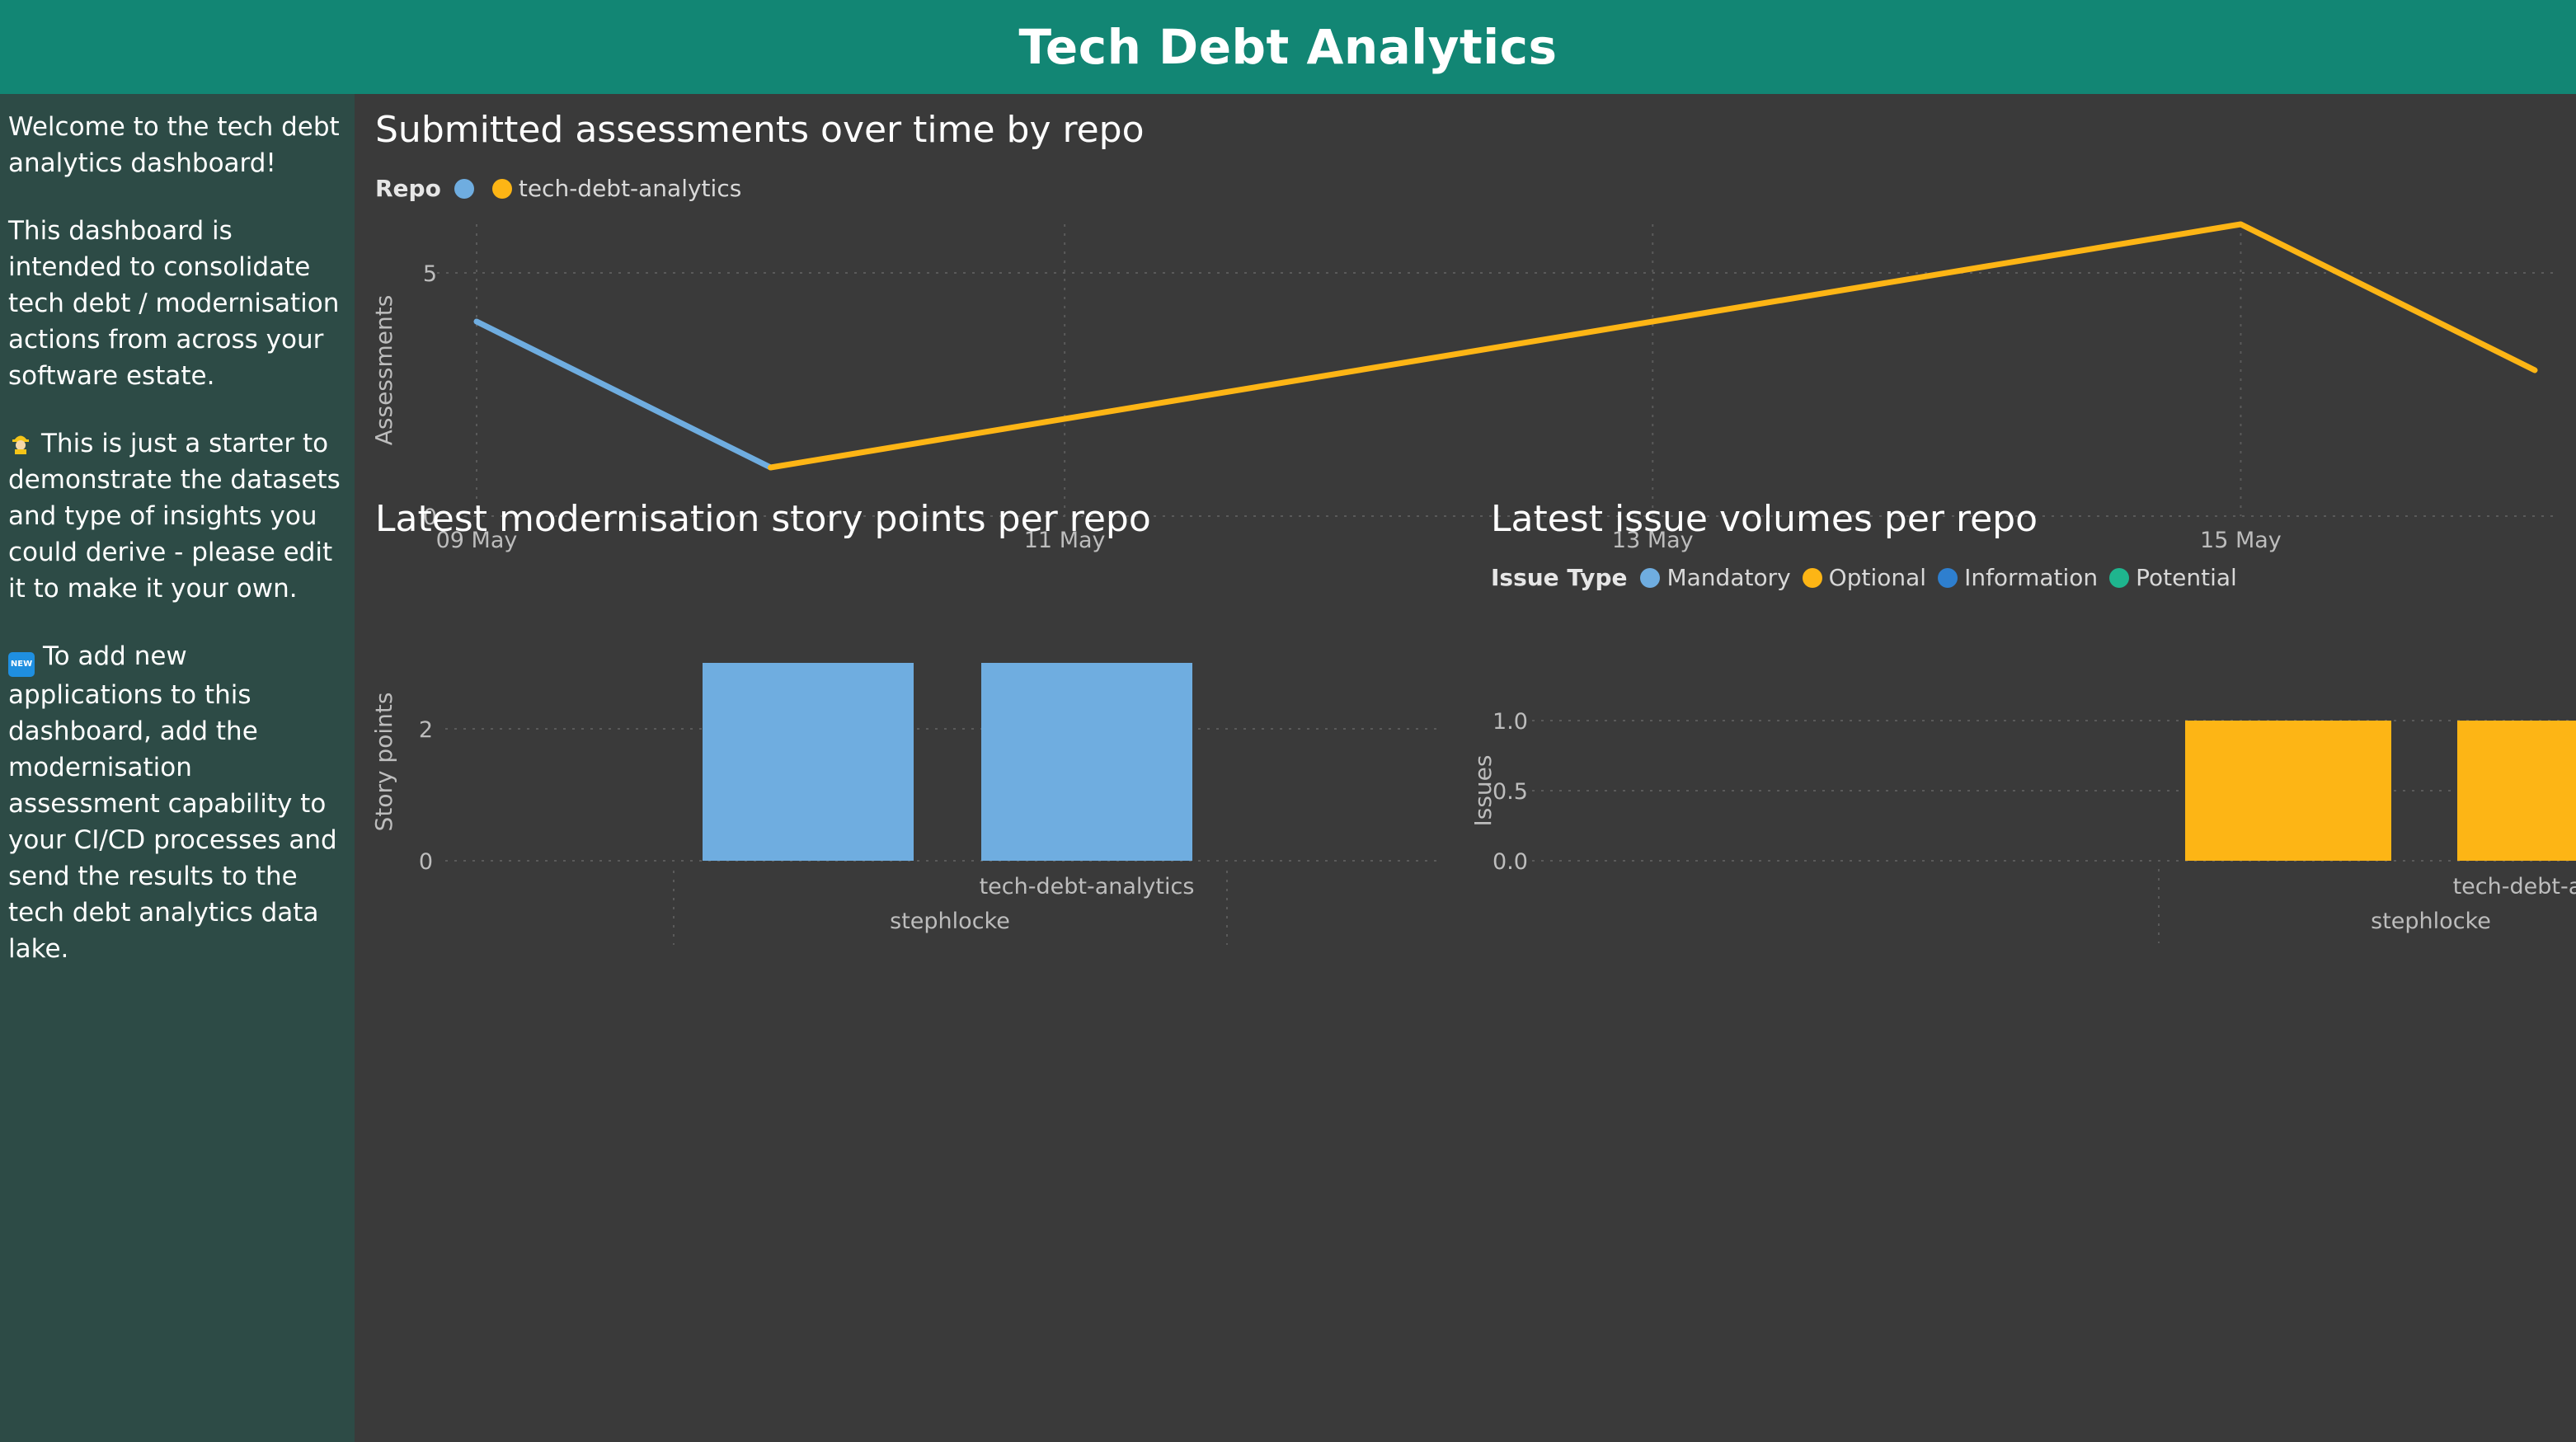  What do you see at coordinates (760, 130) in the screenshot?
I see `assessments-chart-title: Submitted assessments over time by repo` at bounding box center [760, 130].